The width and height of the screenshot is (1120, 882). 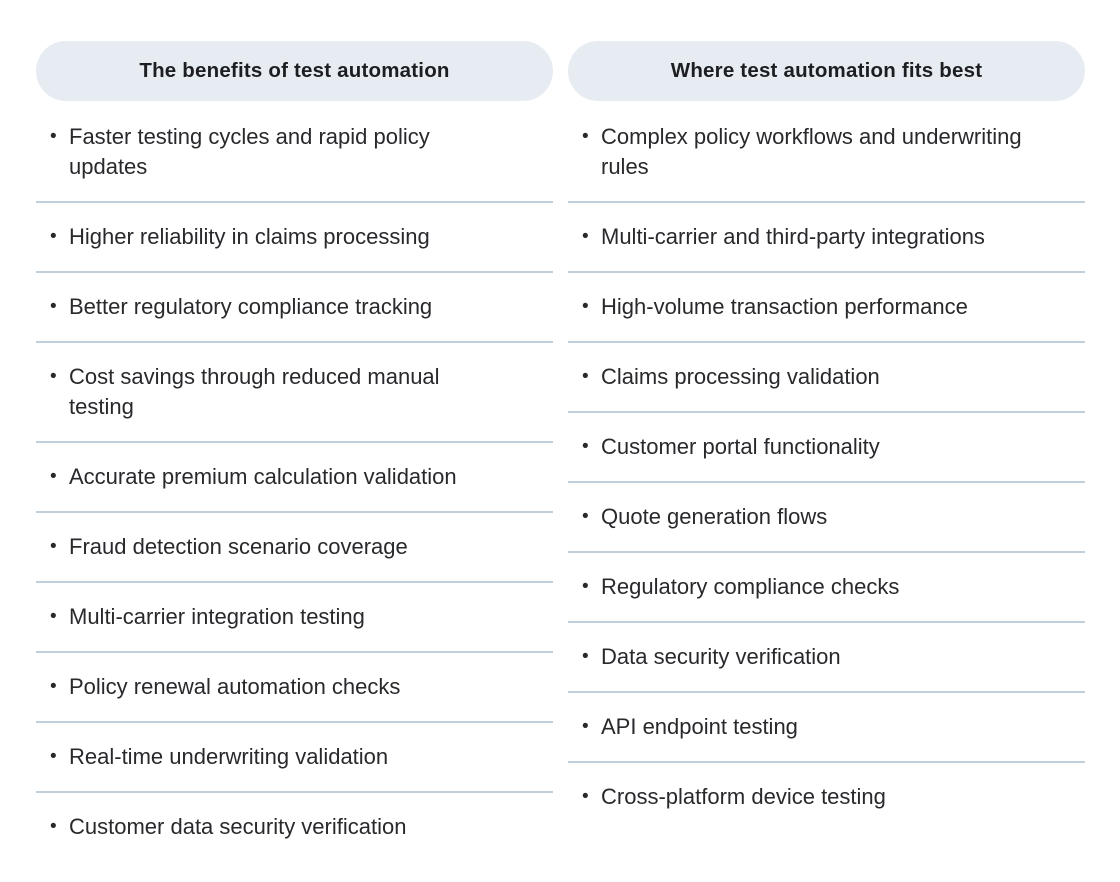 I want to click on list-item: • Regulatory compliance checks, so click(x=826, y=588).